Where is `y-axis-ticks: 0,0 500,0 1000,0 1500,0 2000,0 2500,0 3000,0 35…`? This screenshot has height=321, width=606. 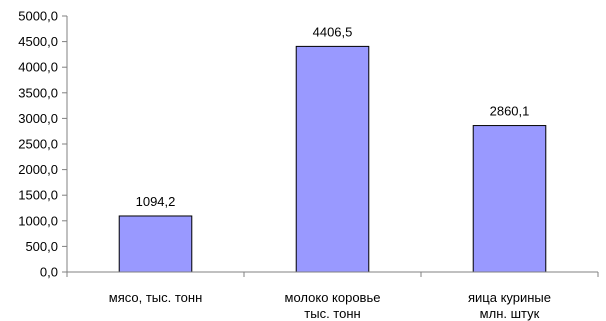
y-axis-ticks: 0,0 500,0 1000,0 1500,0 2000,0 2500,0 3000,0 35… is located at coordinates (42, 144).